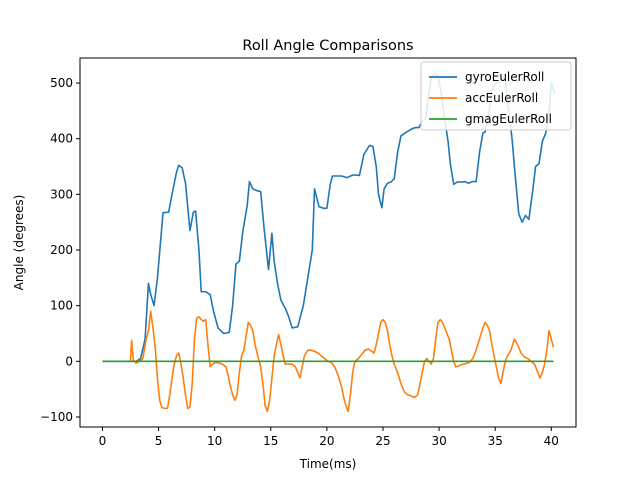  What do you see at coordinates (61, 139) in the screenshot?
I see `y-tick-label: 400` at bounding box center [61, 139].